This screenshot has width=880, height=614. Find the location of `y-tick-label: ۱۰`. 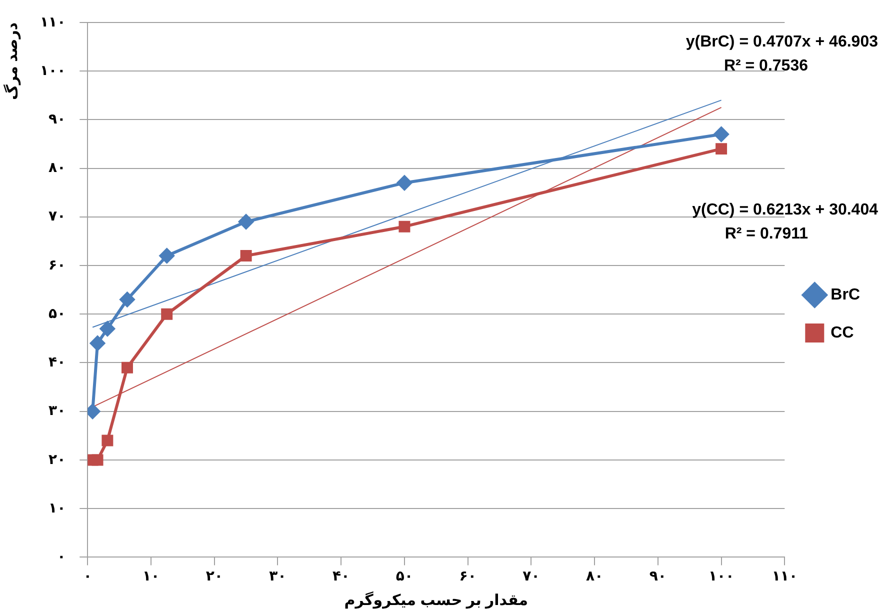

y-tick-label: ۱۰ is located at coordinates (57, 507).